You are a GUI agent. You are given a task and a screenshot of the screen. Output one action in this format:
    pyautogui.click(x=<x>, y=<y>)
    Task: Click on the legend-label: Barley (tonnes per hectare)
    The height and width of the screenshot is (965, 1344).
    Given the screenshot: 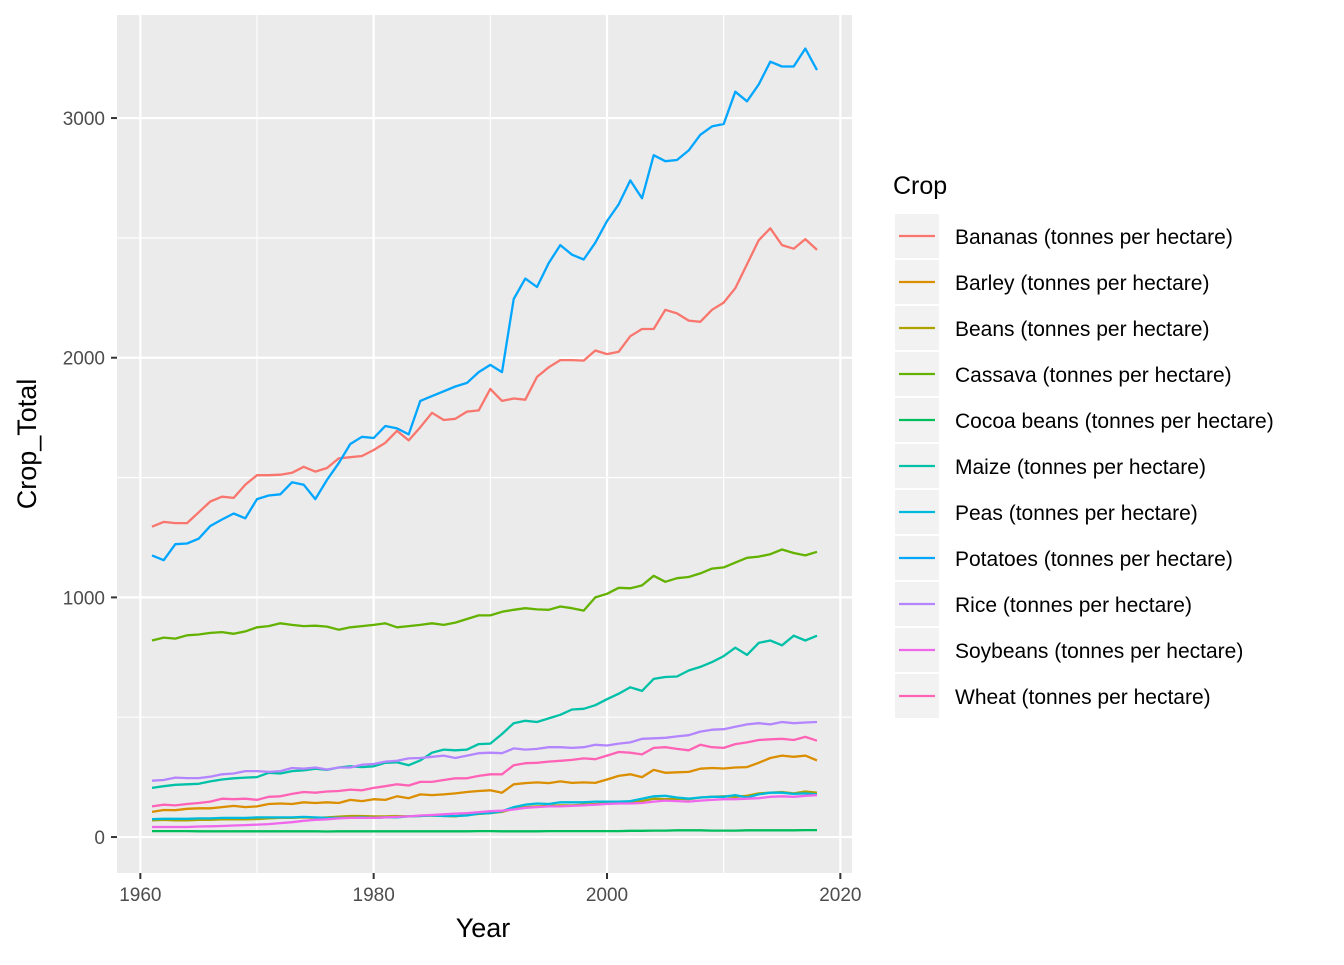 What is the action you would take?
    pyautogui.click(x=1082, y=283)
    